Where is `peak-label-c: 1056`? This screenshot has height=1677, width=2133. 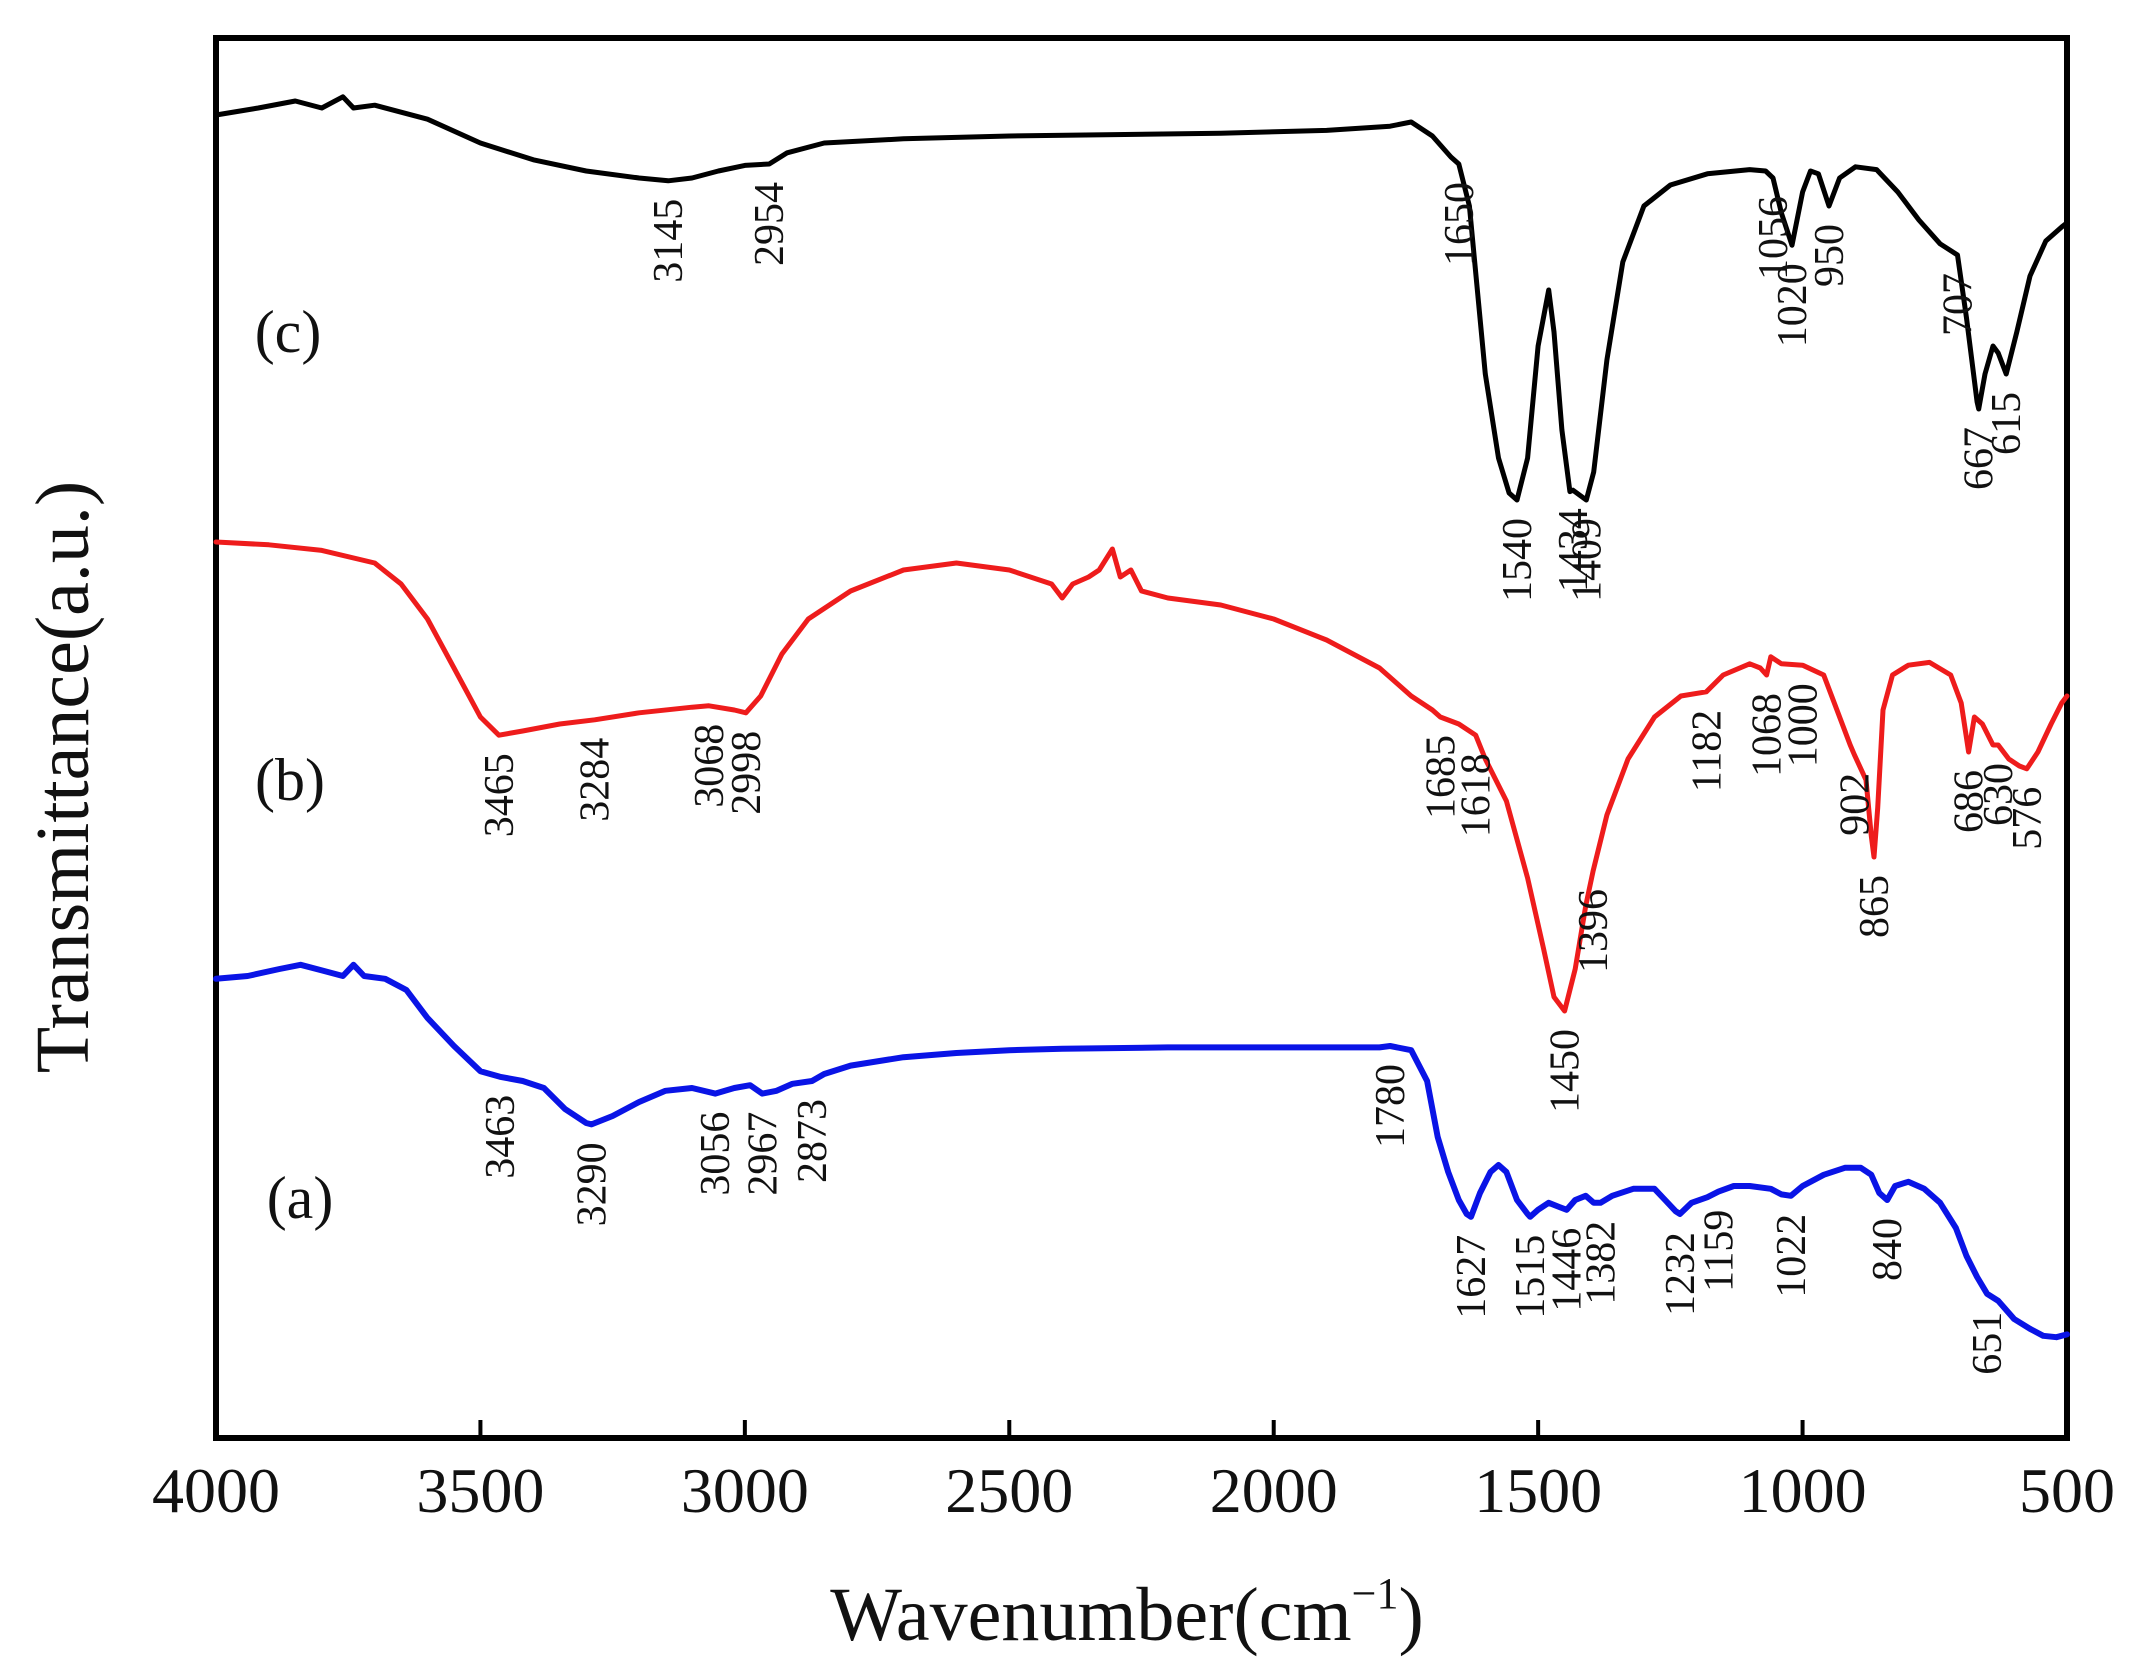
peak-label-c: 1056 is located at coordinates (1774, 238).